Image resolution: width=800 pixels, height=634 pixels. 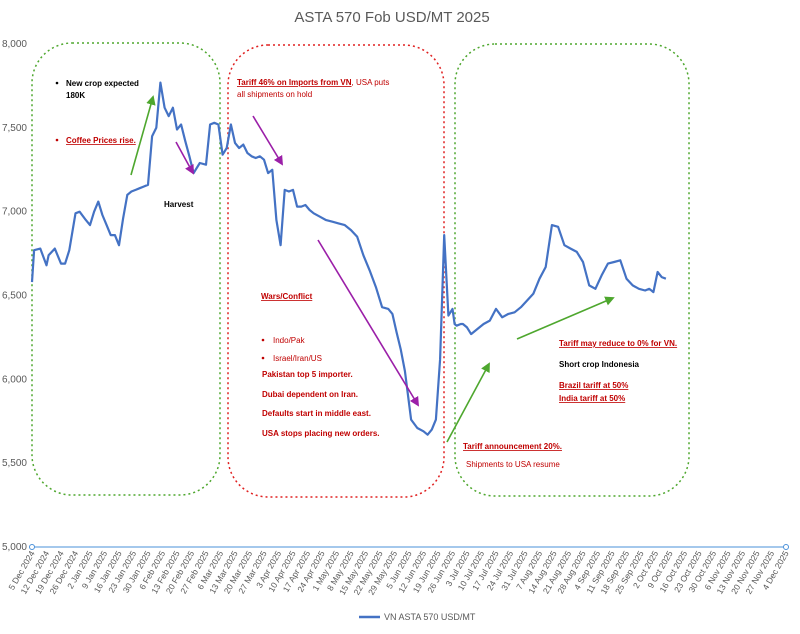 I want to click on annotation-dubai: Dubai dependent on Iran., so click(x=310, y=394).